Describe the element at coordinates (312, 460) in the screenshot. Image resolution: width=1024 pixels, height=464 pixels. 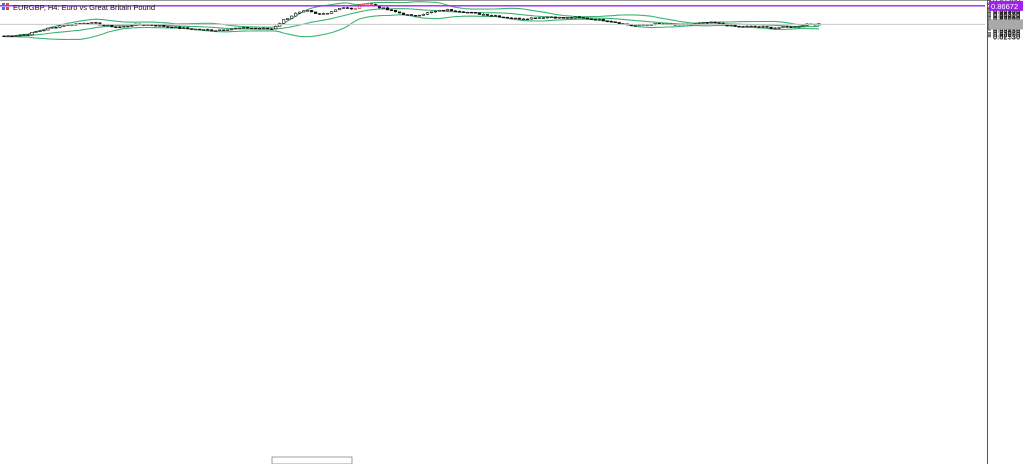
I see `time-axis-stub` at that location.